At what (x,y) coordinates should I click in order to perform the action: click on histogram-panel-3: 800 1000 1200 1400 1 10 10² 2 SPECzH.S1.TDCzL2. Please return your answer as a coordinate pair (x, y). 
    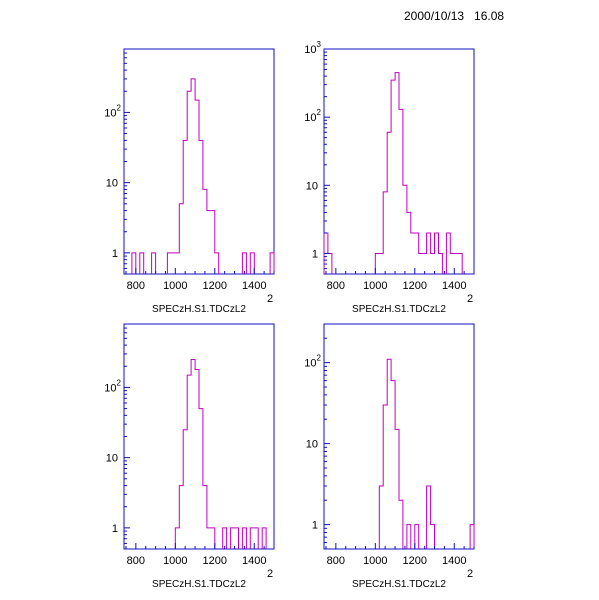
    Looking at the image, I should click on (189, 456).